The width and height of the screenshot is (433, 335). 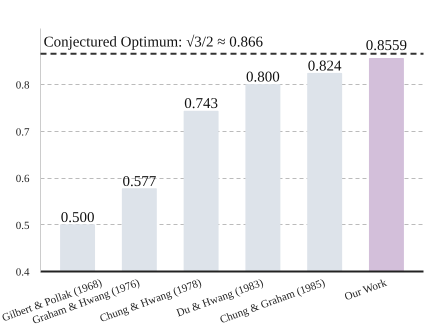 I want to click on data-label: 0.500, so click(x=77, y=218).